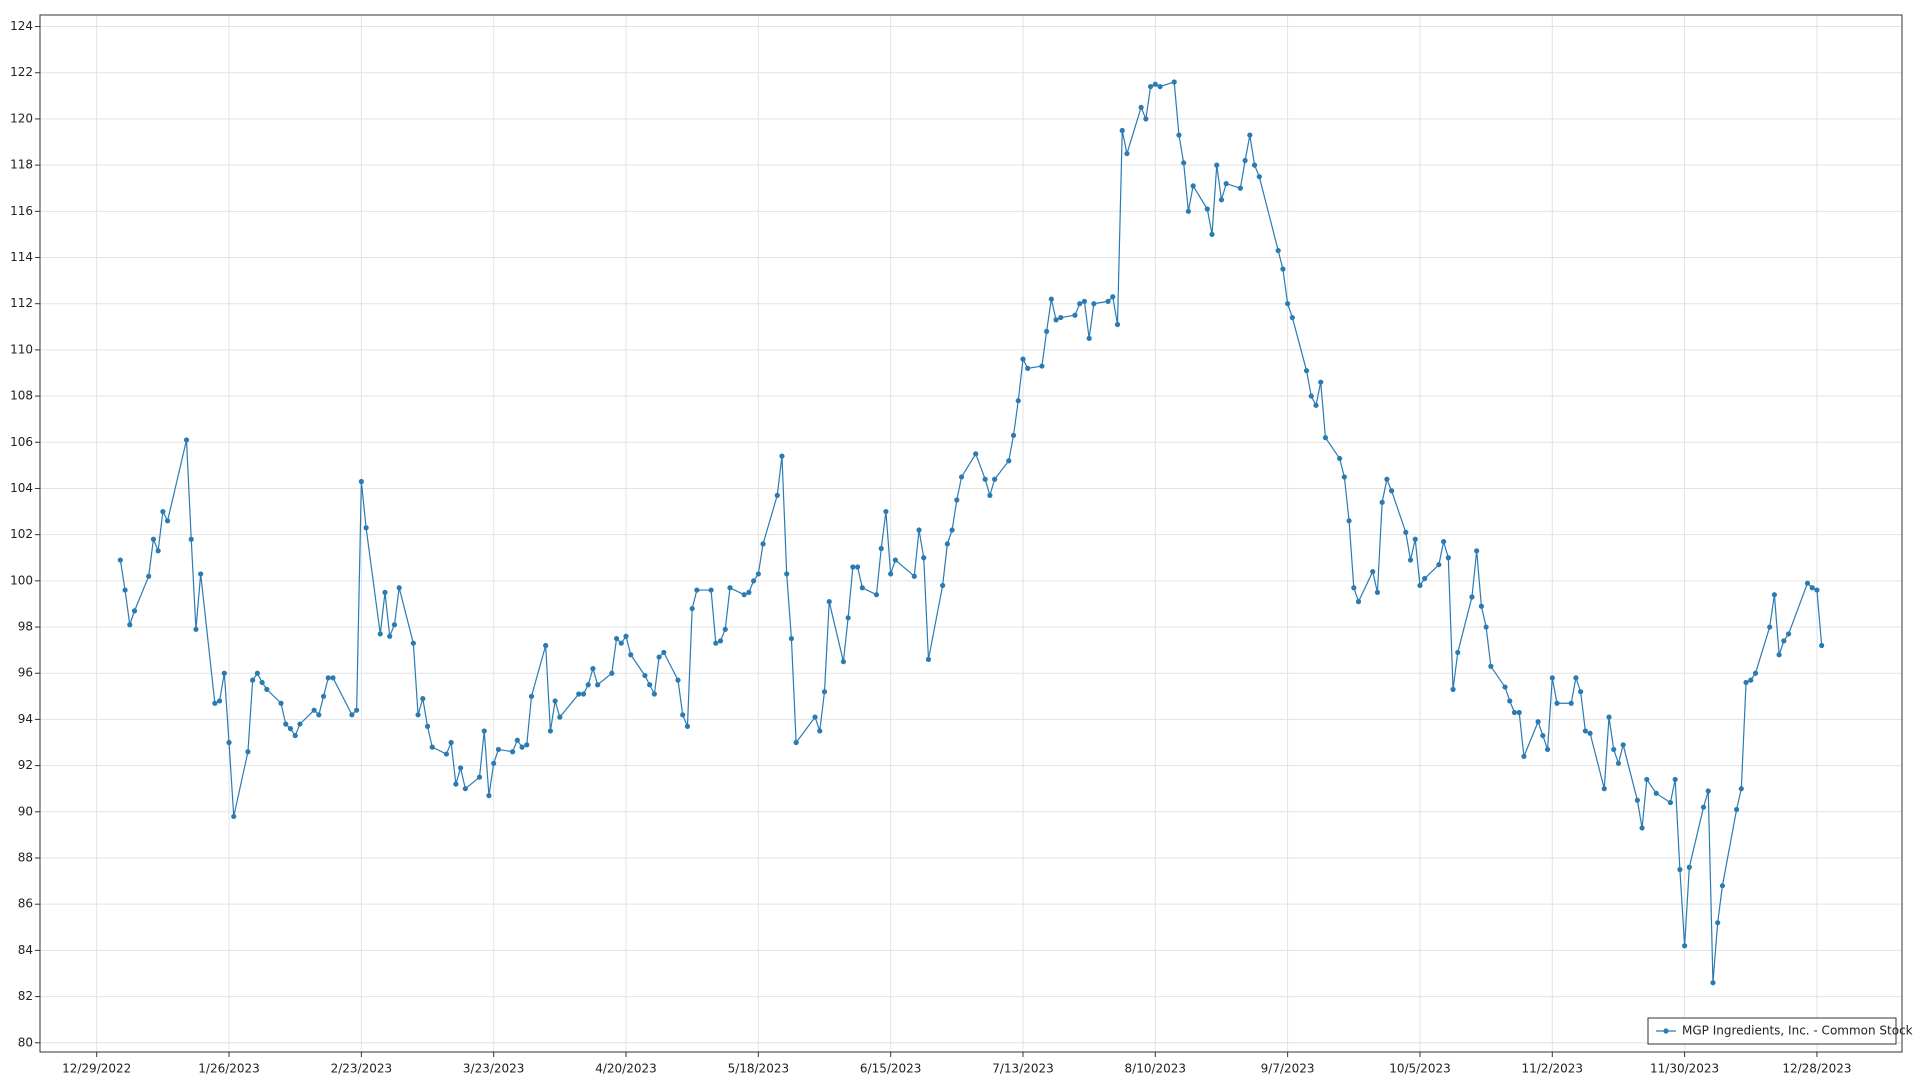  I want to click on y-tick-label: 122, so click(21, 72).